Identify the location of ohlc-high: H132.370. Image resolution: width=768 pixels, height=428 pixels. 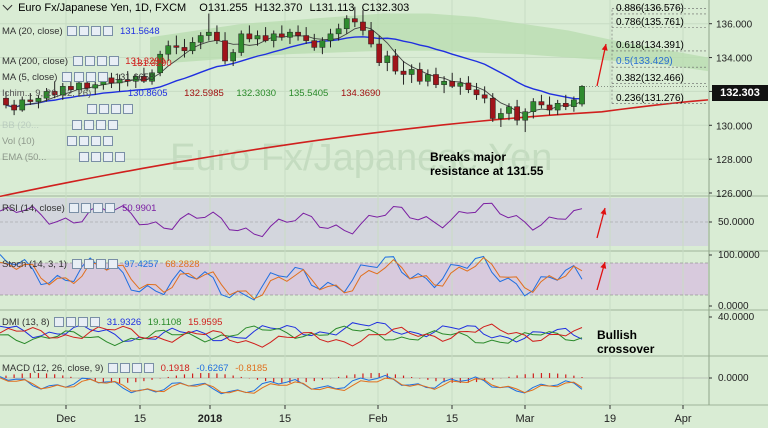
(278, 8).